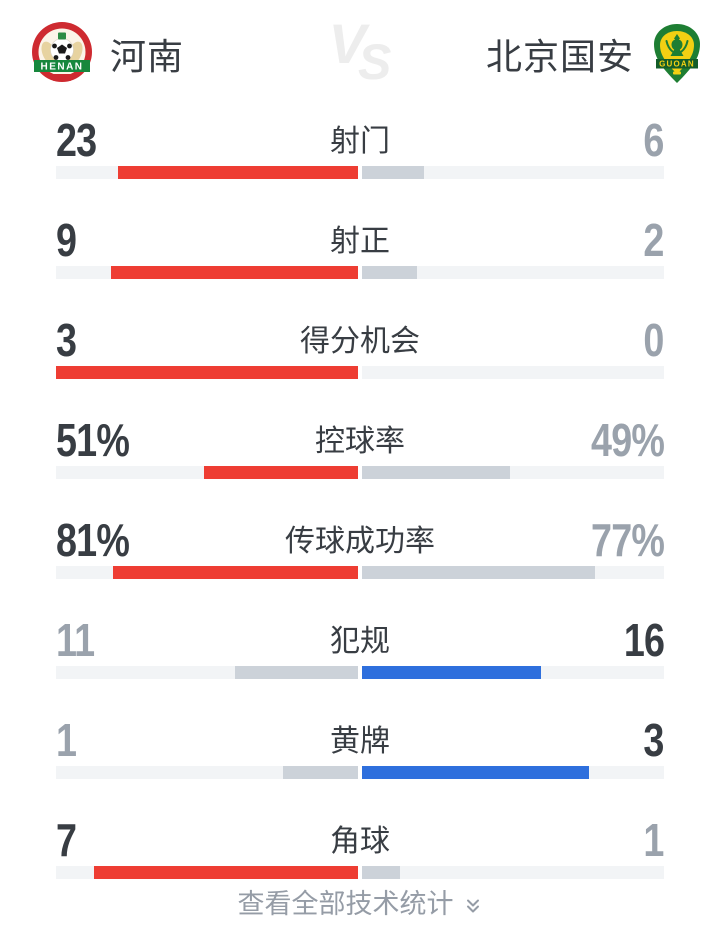  I want to click on stat-label: 传球成功率, so click(360, 541).